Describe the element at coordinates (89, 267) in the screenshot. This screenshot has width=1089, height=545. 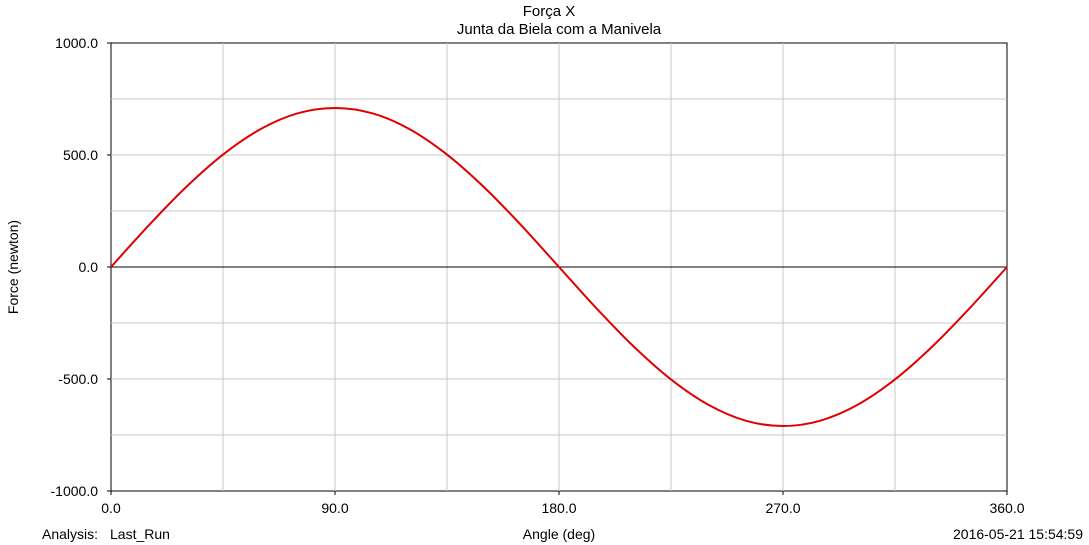
I see `y-tick-label: 0.0` at that location.